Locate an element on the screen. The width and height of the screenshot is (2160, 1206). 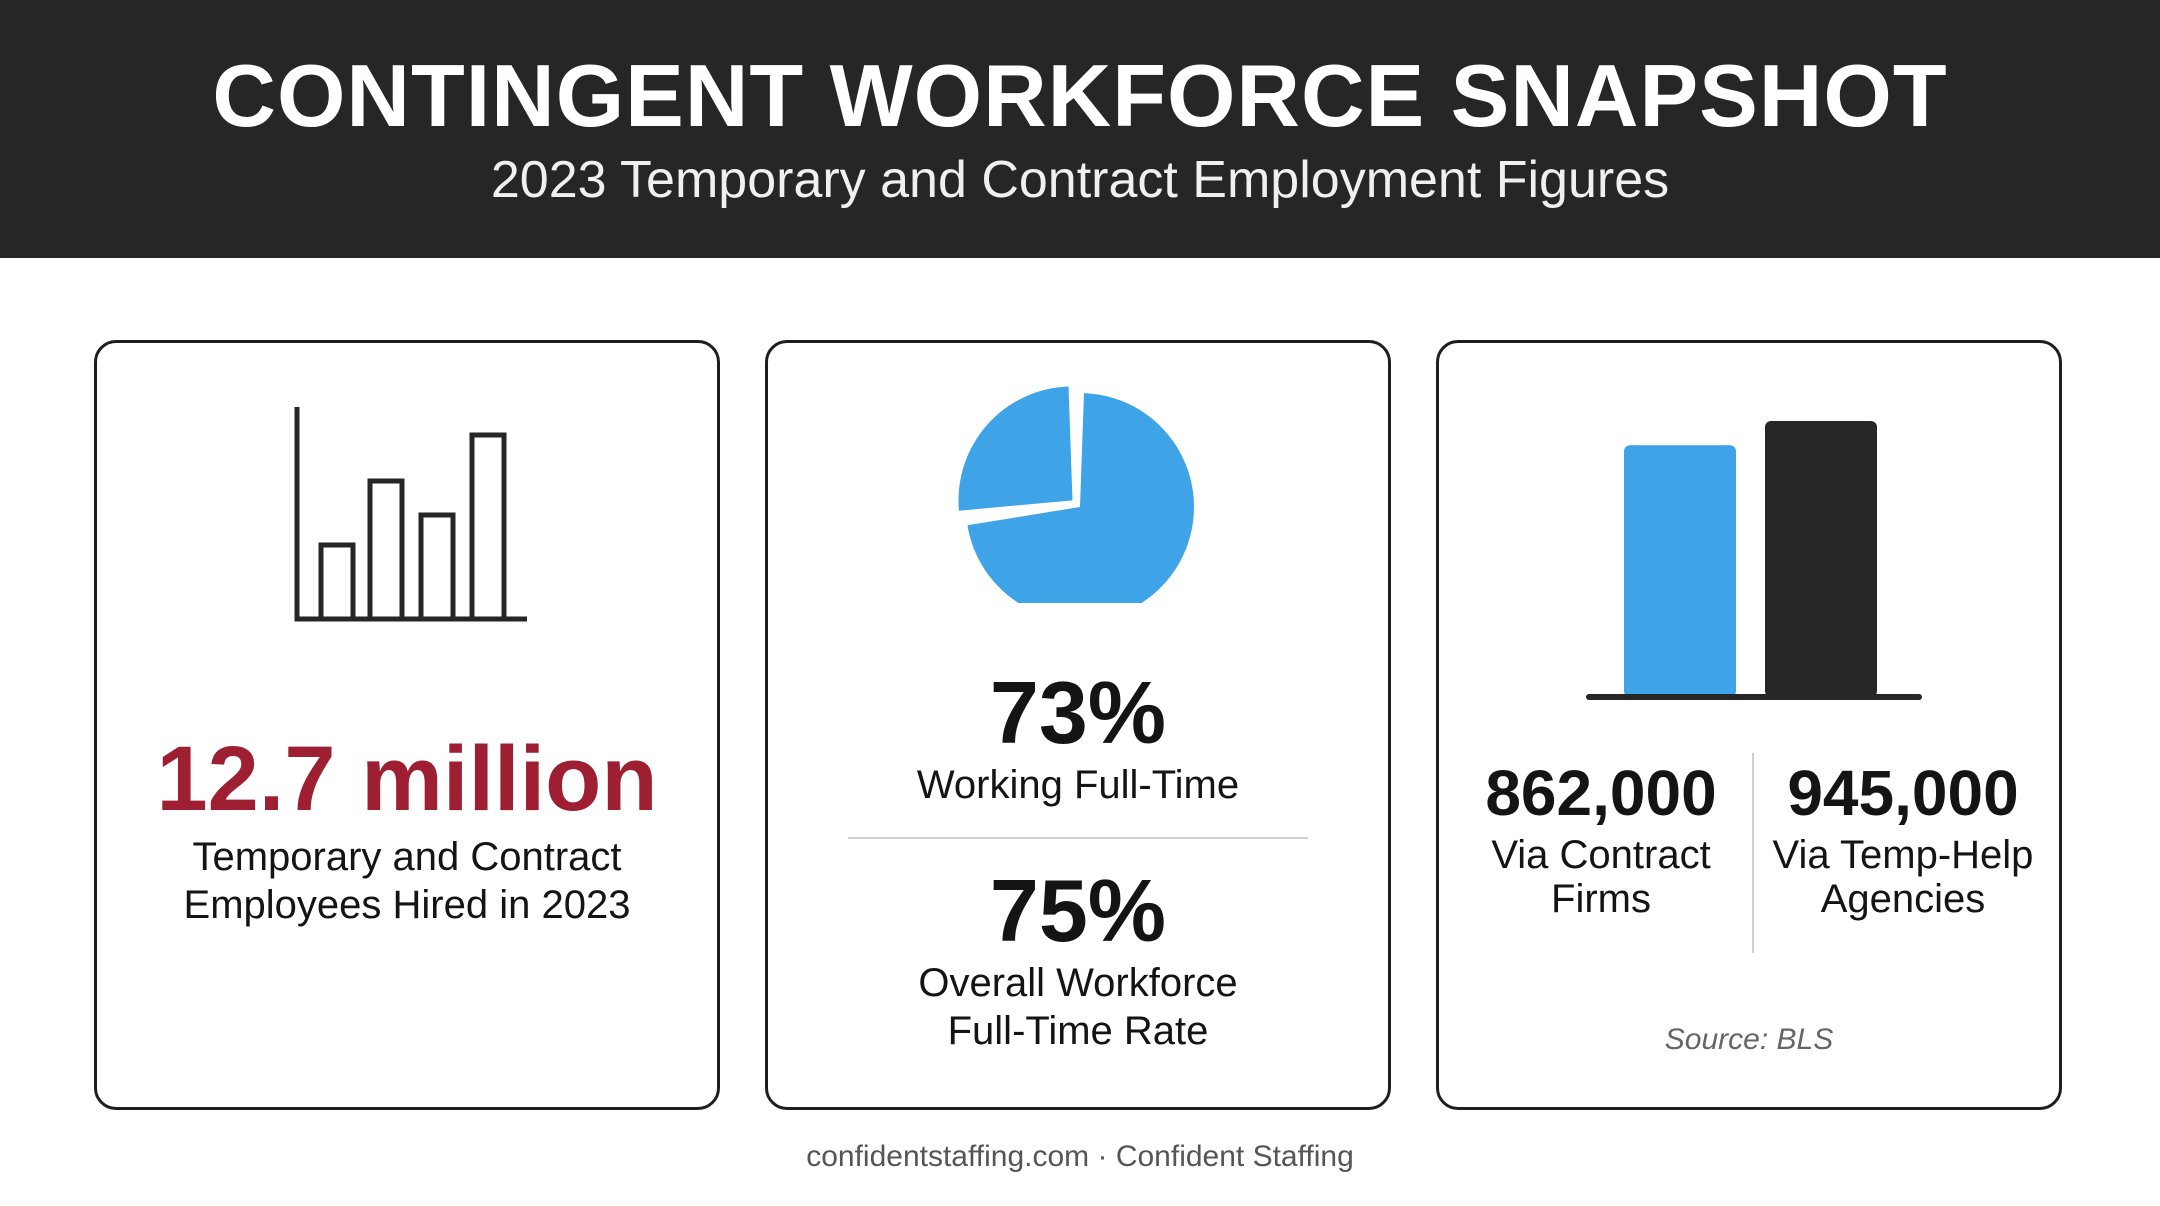
overall-value: 75% is located at coordinates (1078, 910).